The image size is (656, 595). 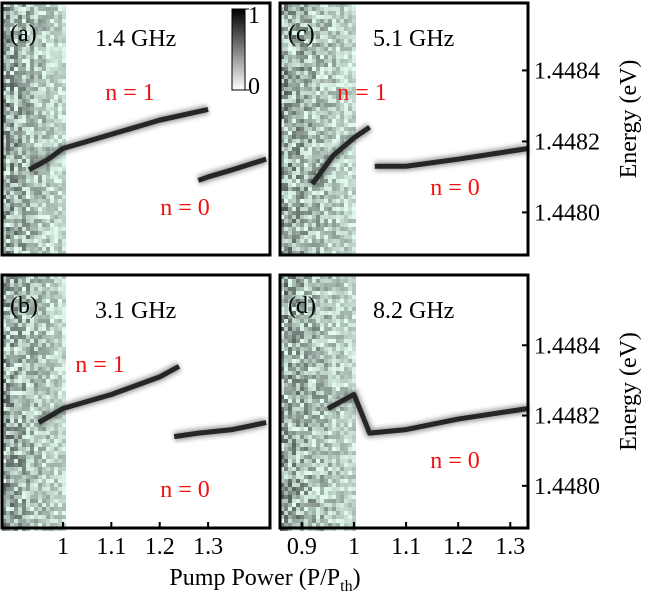 I want to click on x-label-main: Pump Power (P/P, so click(x=254, y=578).